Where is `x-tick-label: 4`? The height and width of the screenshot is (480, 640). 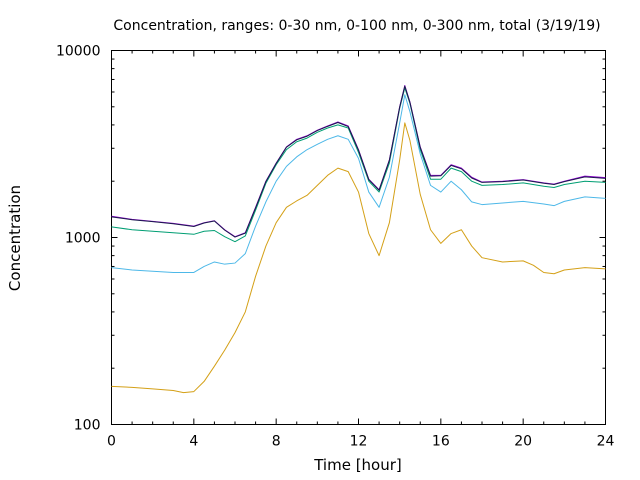 x-tick-label: 4 is located at coordinates (193, 442).